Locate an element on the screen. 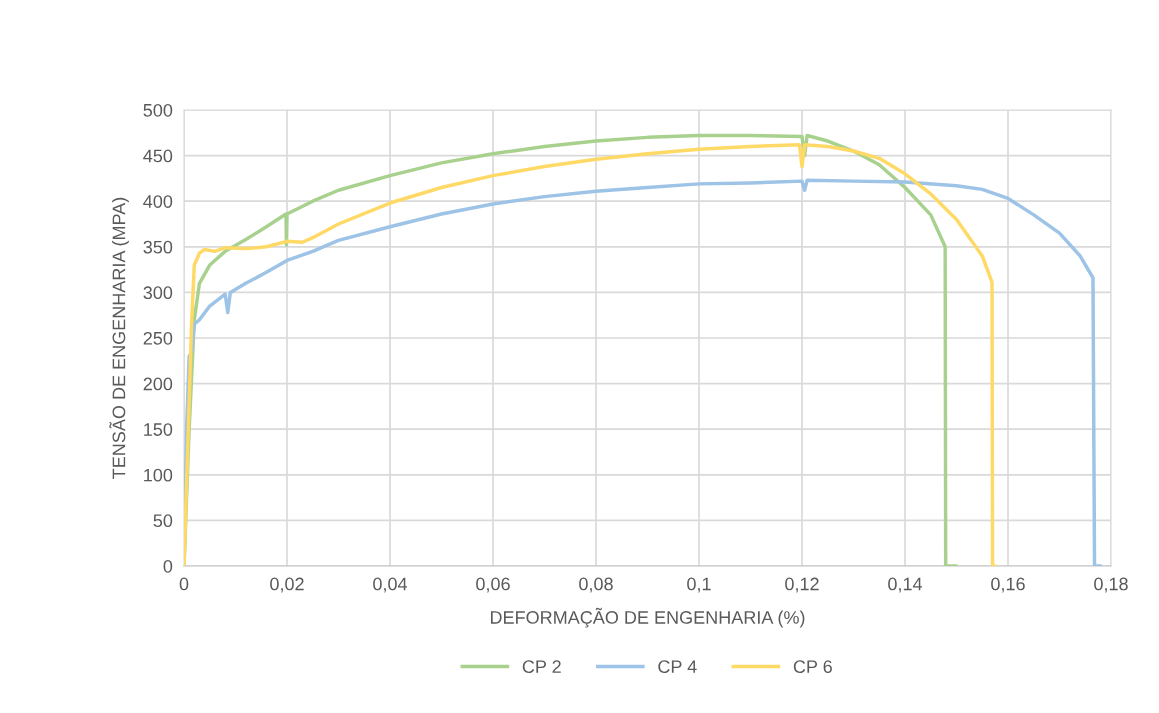 The image size is (1159, 713). x-tick-label: 0 is located at coordinates (184, 584).